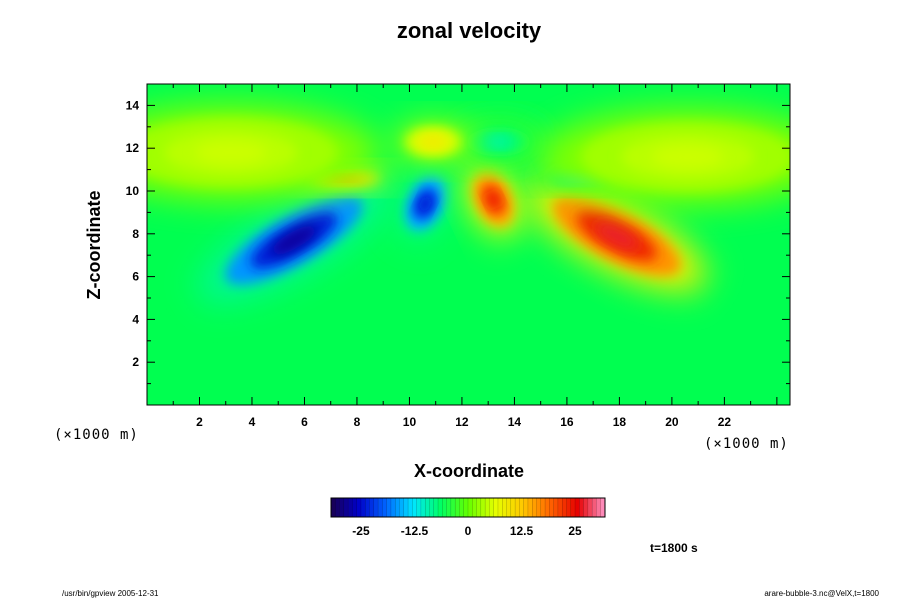 Image resolution: width=900 pixels, height=600 pixels. What do you see at coordinates (462, 422) in the screenshot?
I see `x-tick-label: 12` at bounding box center [462, 422].